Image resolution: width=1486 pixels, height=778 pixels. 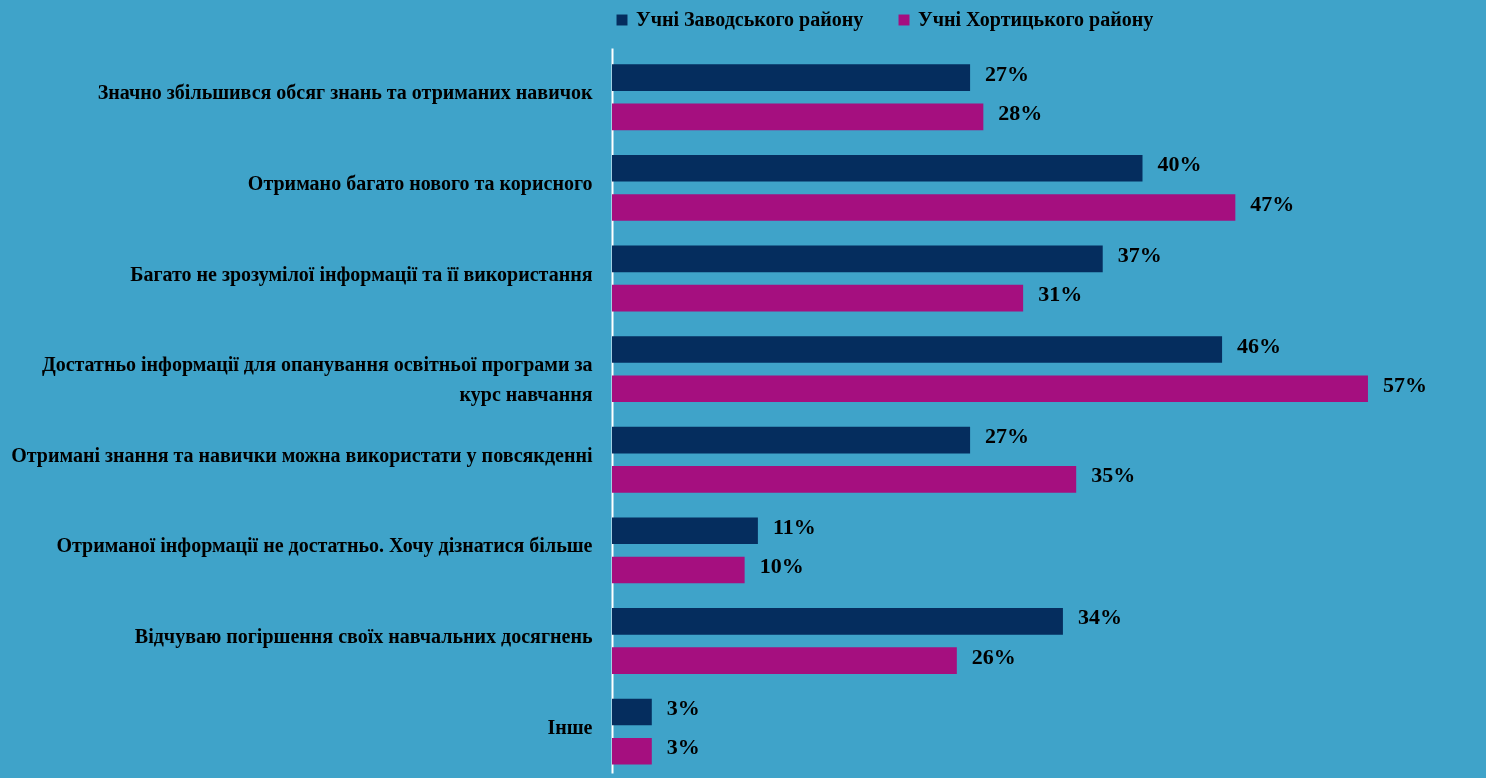 What do you see at coordinates (1139, 254) in the screenshot?
I see `data-label: 37%` at bounding box center [1139, 254].